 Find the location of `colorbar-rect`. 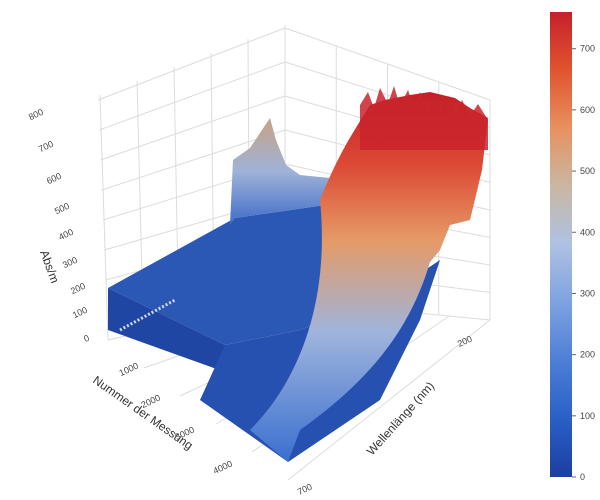

colorbar-rect is located at coordinates (561, 244).